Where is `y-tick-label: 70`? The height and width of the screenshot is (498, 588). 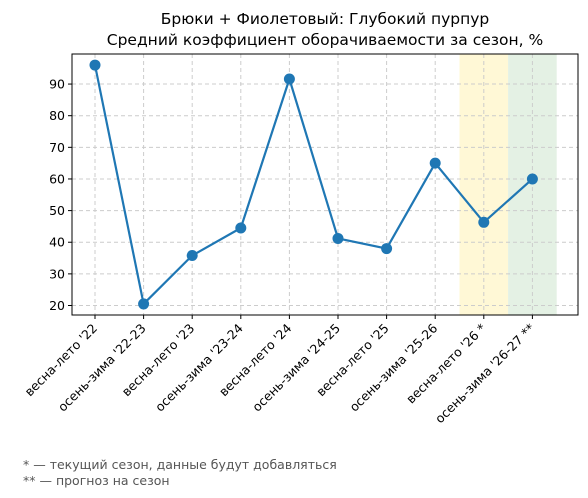
y-tick-label: 70 is located at coordinates (57, 147).